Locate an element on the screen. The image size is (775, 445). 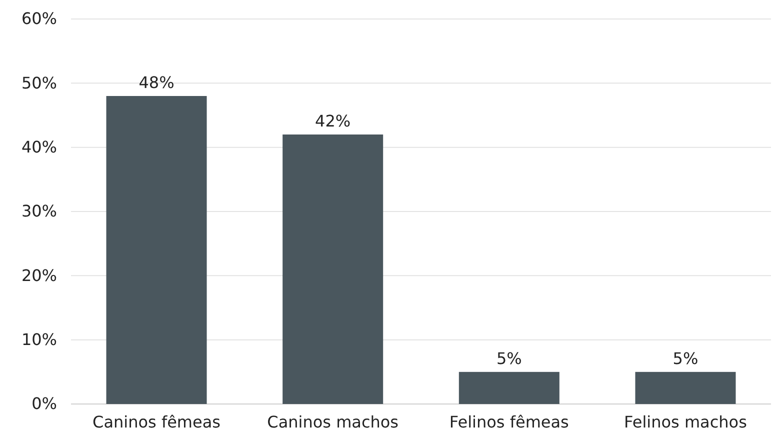
y-tick-label: 20% is located at coordinates (39, 275).